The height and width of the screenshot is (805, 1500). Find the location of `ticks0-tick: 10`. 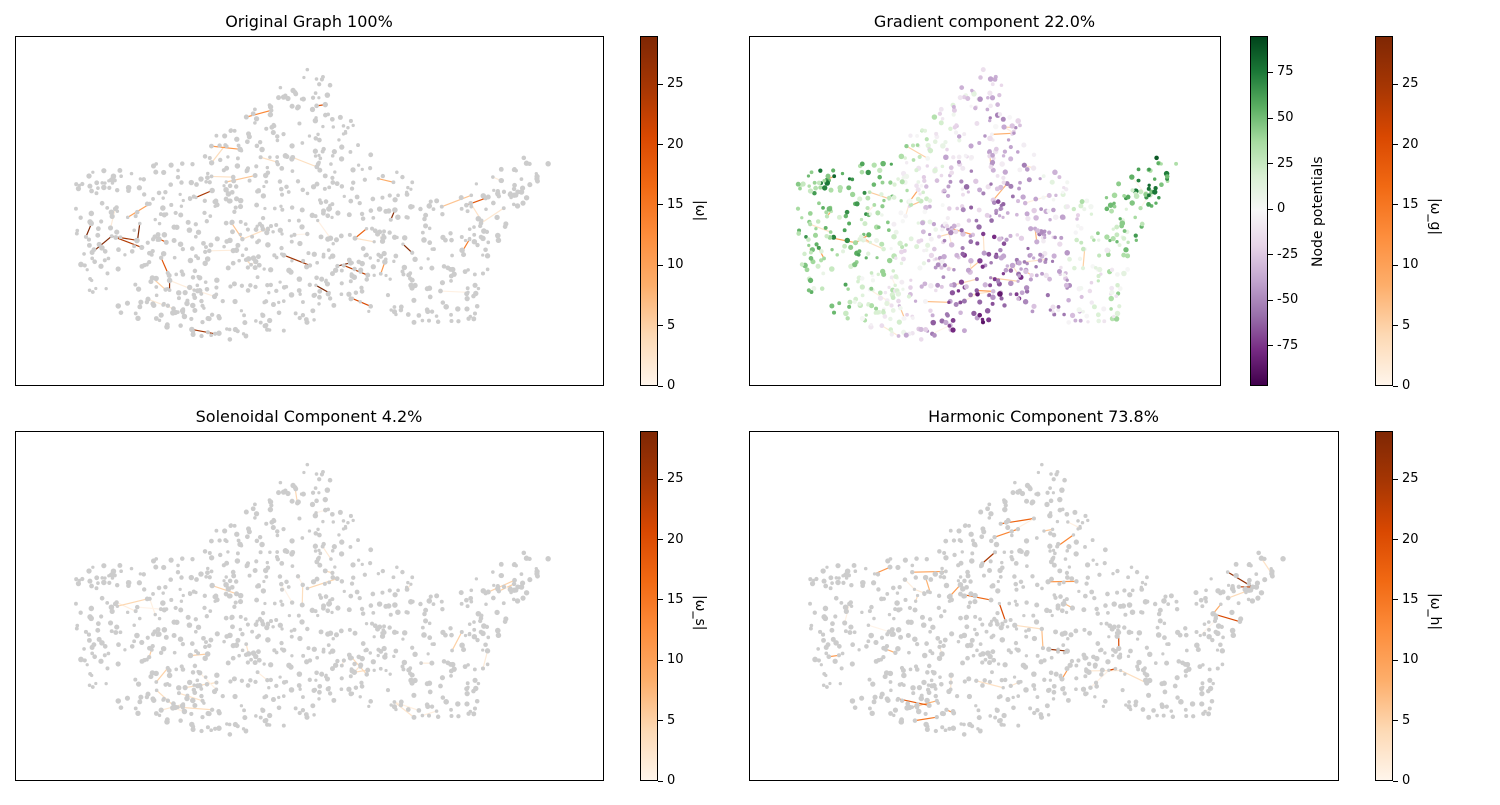

ticks0-tick: 10 is located at coordinates (671, 265).